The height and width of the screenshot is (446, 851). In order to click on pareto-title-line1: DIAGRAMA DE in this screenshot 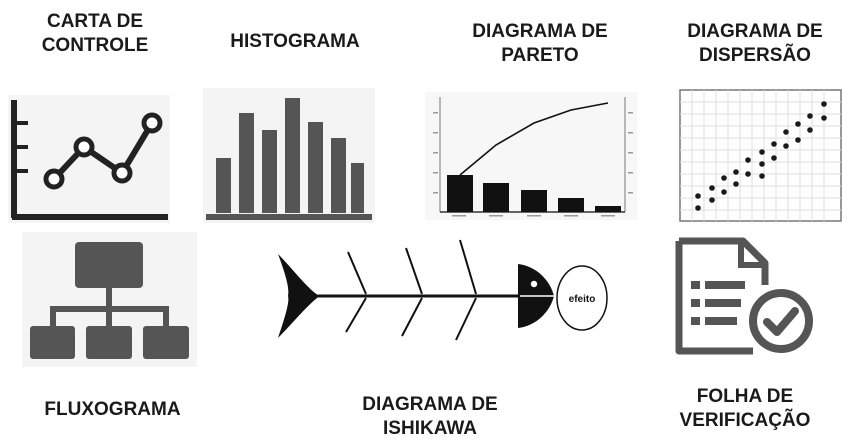, I will do `click(540, 31)`.